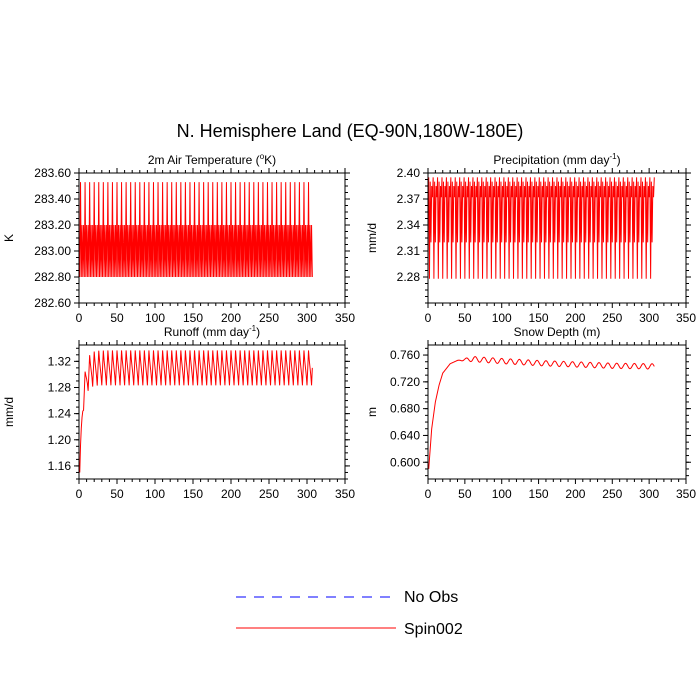  I want to click on panel-title-main: Snow Depth (m), so click(557, 332).